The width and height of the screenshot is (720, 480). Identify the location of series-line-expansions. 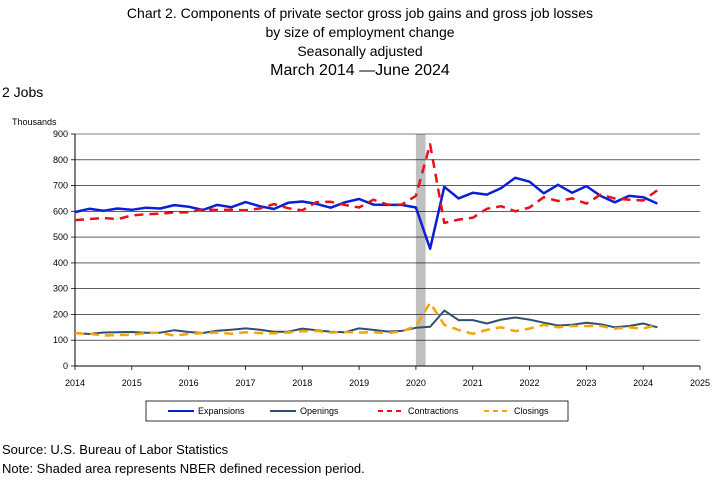
(366, 213).